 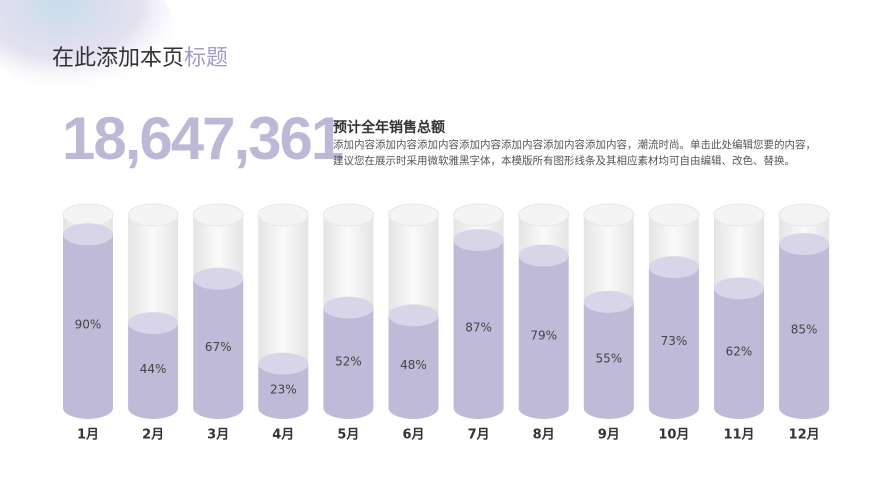 I want to click on value-label: 67%, so click(x=218, y=347).